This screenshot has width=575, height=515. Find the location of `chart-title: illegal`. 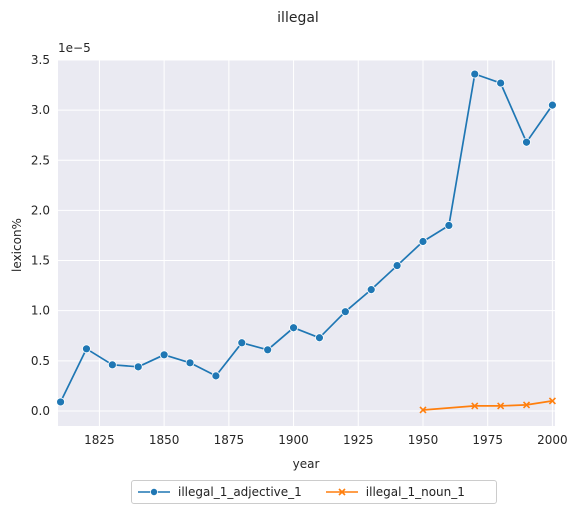

chart-title: illegal is located at coordinates (298, 18).